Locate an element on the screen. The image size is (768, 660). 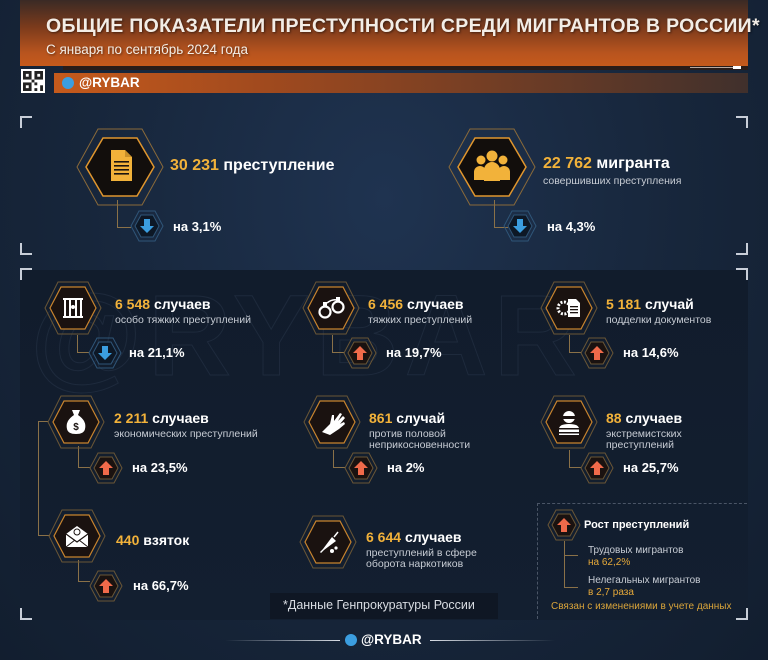
stat-sub: экстремистских is located at coordinates (644, 434).